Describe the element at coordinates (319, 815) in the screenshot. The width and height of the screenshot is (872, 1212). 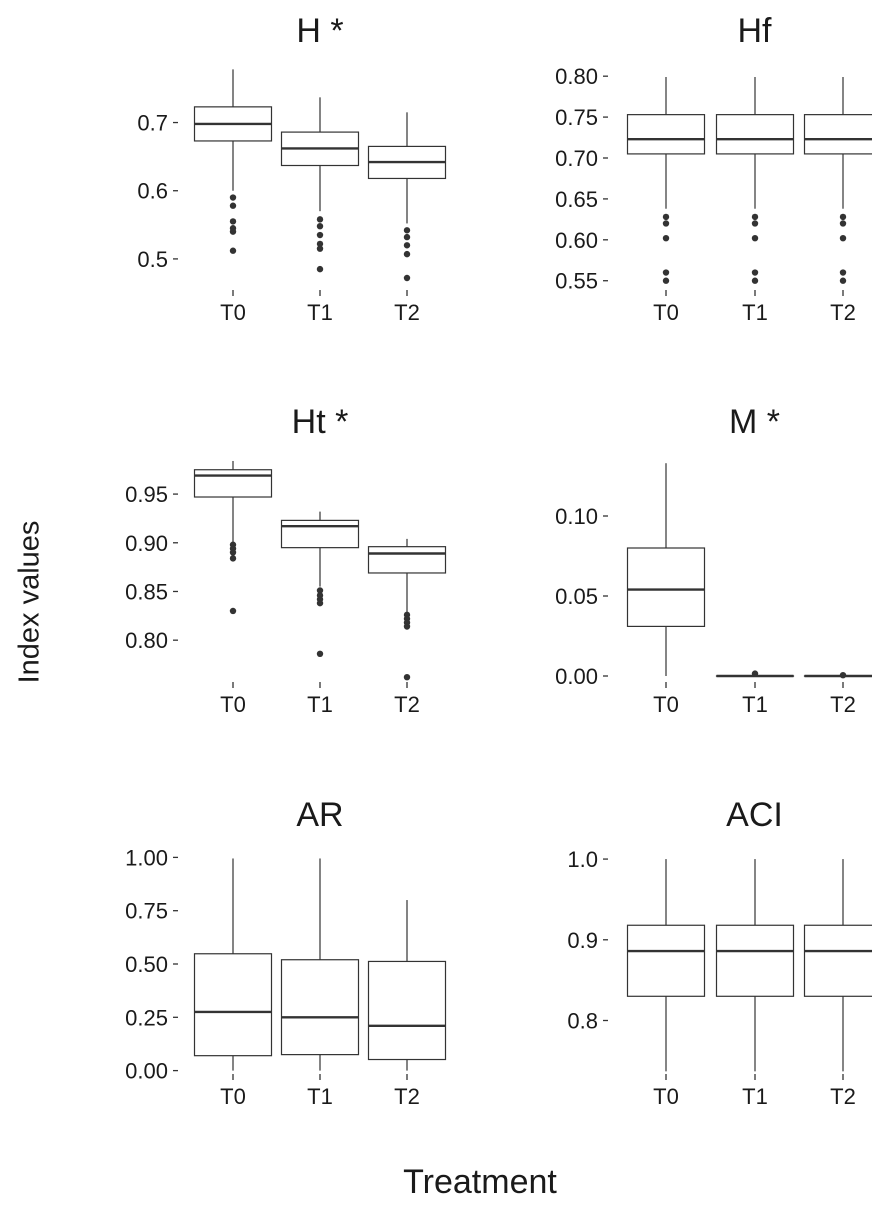
I see `panel-title: AR` at that location.